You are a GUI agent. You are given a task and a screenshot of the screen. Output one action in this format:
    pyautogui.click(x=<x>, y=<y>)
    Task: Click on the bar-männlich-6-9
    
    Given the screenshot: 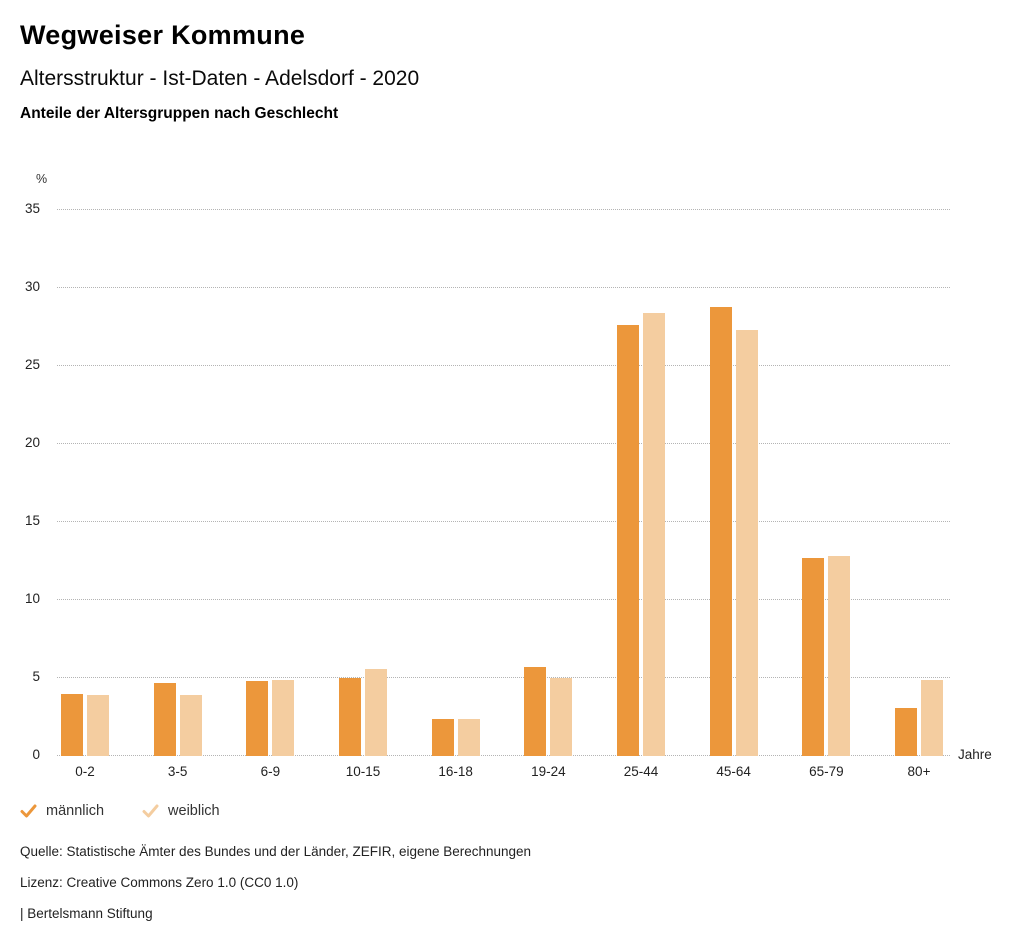 What is the action you would take?
    pyautogui.click(x=257, y=718)
    